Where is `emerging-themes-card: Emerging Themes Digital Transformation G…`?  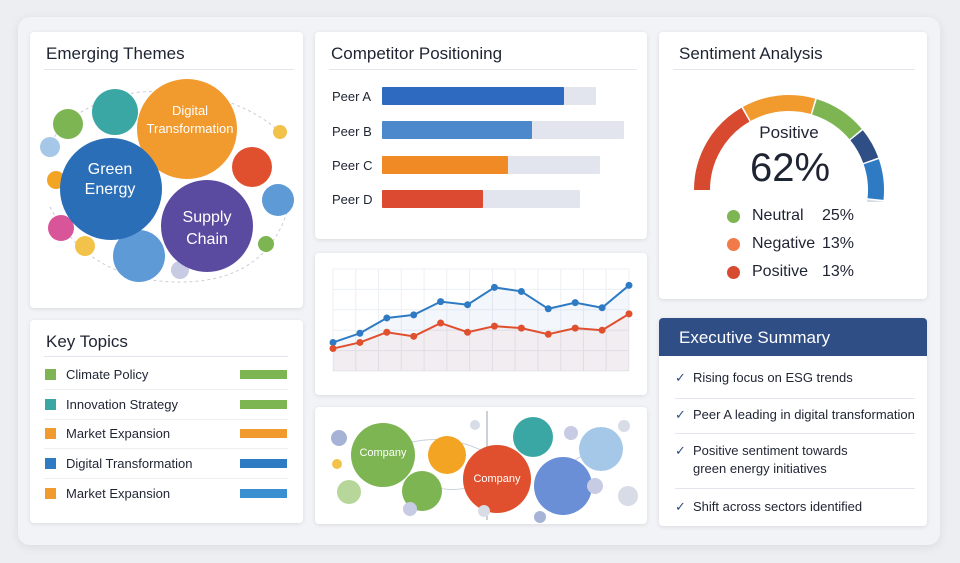
emerging-themes-card: Emerging Themes Digital Transformation G… is located at coordinates (166, 170).